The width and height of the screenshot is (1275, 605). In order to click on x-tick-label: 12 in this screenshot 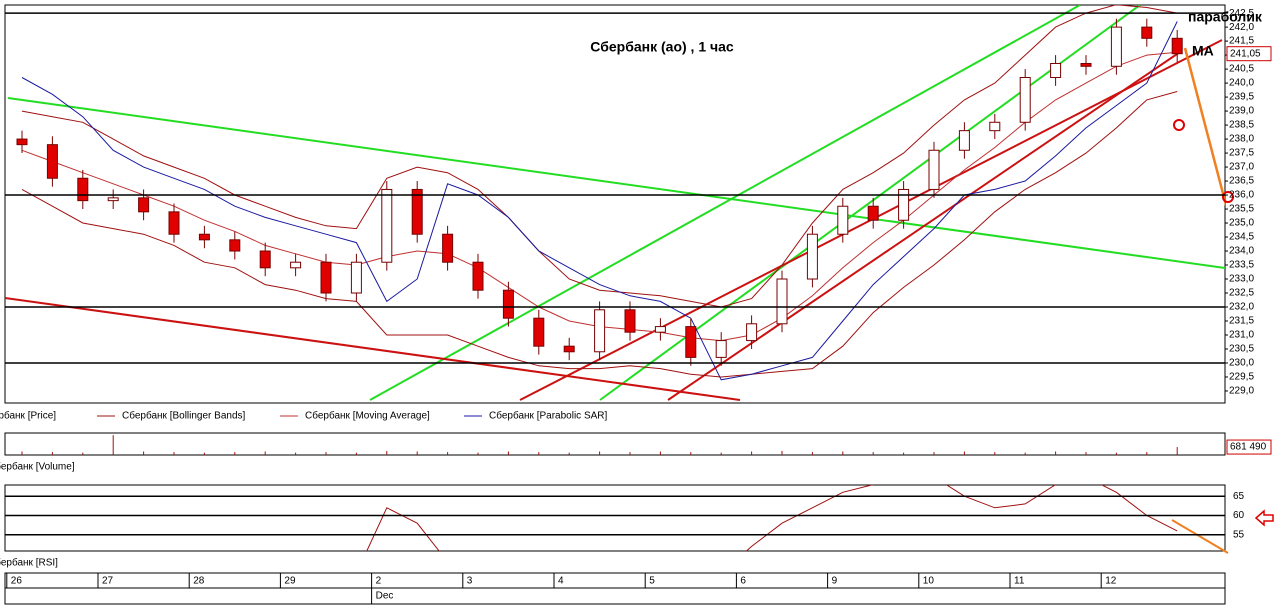, I will do `click(1111, 581)`.